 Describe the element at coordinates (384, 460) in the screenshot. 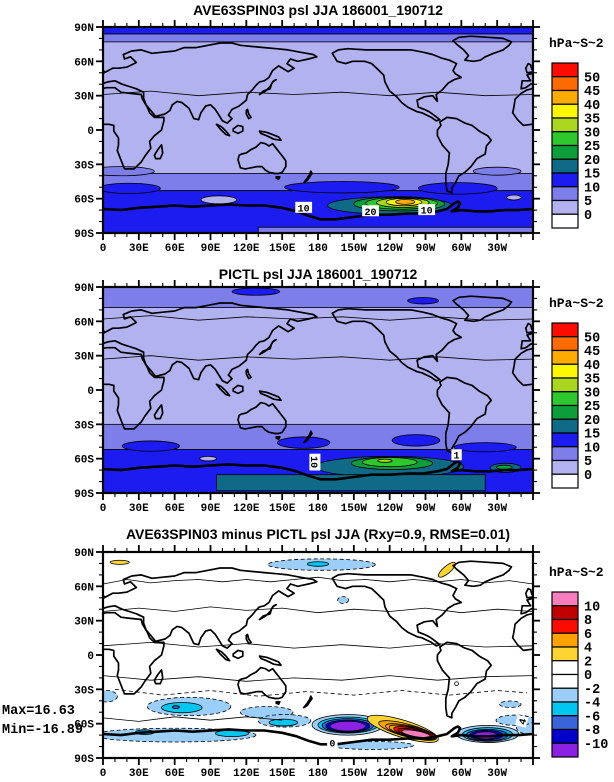

I see `contour-line-labels: 10 1` at that location.